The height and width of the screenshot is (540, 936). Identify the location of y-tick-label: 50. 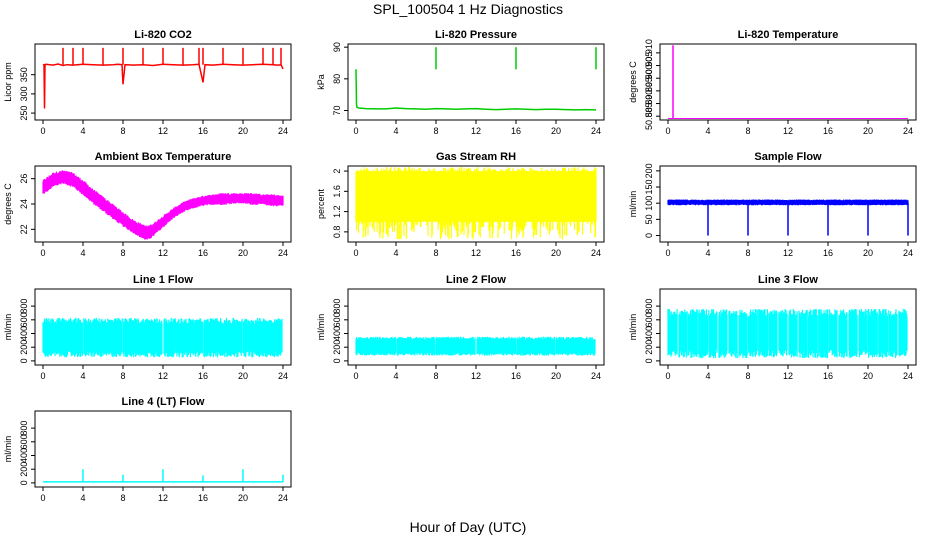
(649, 219).